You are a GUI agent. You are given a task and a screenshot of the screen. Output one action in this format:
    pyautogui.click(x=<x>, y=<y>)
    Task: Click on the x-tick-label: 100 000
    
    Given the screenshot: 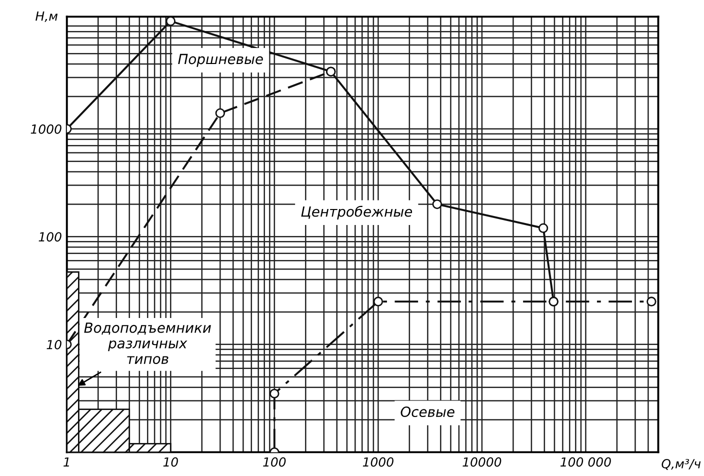 What is the action you would take?
    pyautogui.click(x=585, y=462)
    